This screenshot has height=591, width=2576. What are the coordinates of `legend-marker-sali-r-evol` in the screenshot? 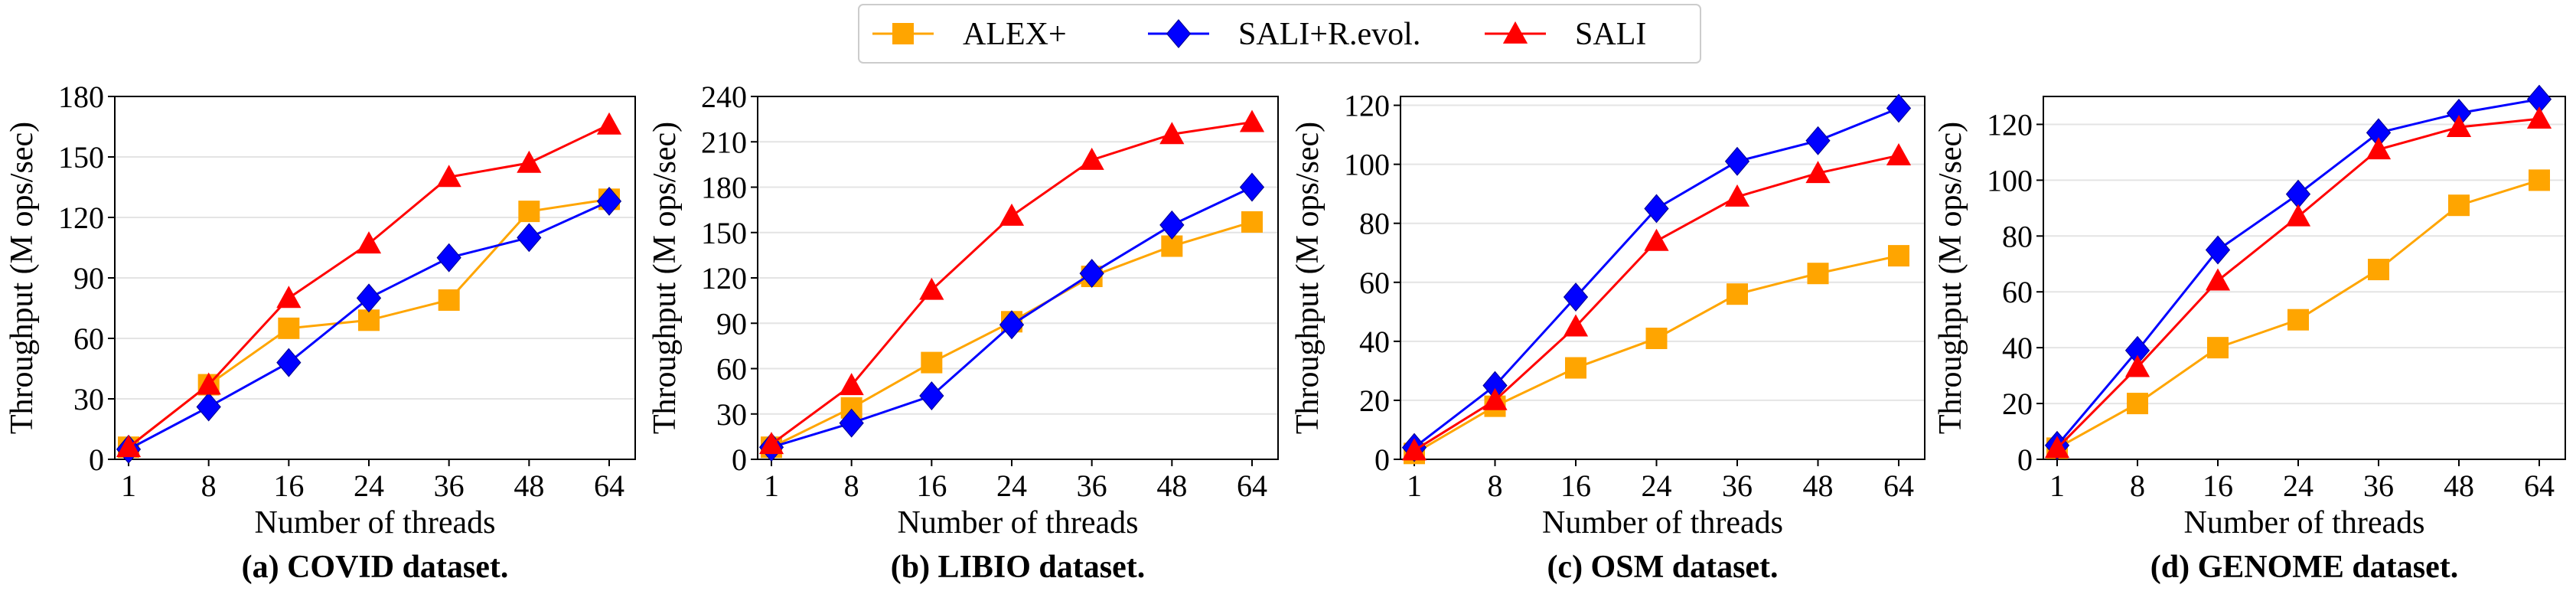 It's located at (1179, 33).